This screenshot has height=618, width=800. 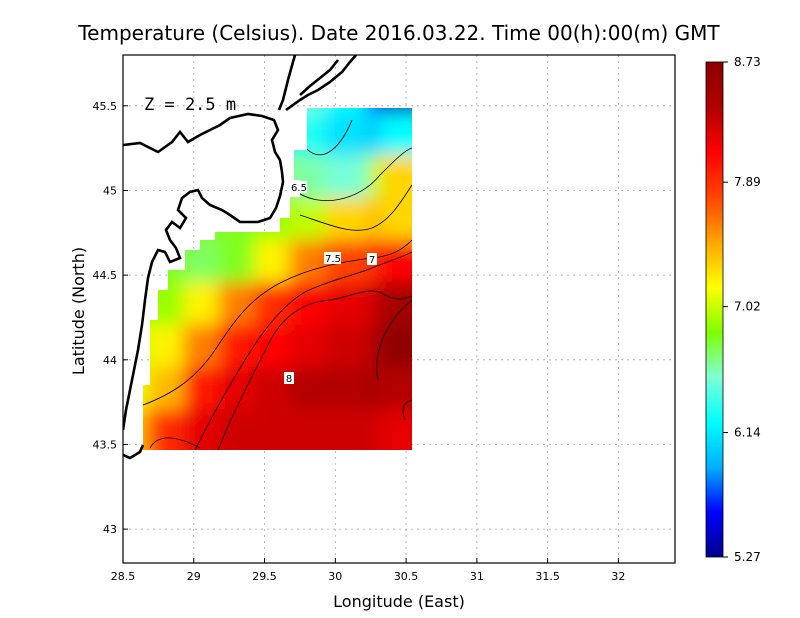 What do you see at coordinates (190, 105) in the screenshot?
I see `depth-annotation: Z = 2.5 m` at bounding box center [190, 105].